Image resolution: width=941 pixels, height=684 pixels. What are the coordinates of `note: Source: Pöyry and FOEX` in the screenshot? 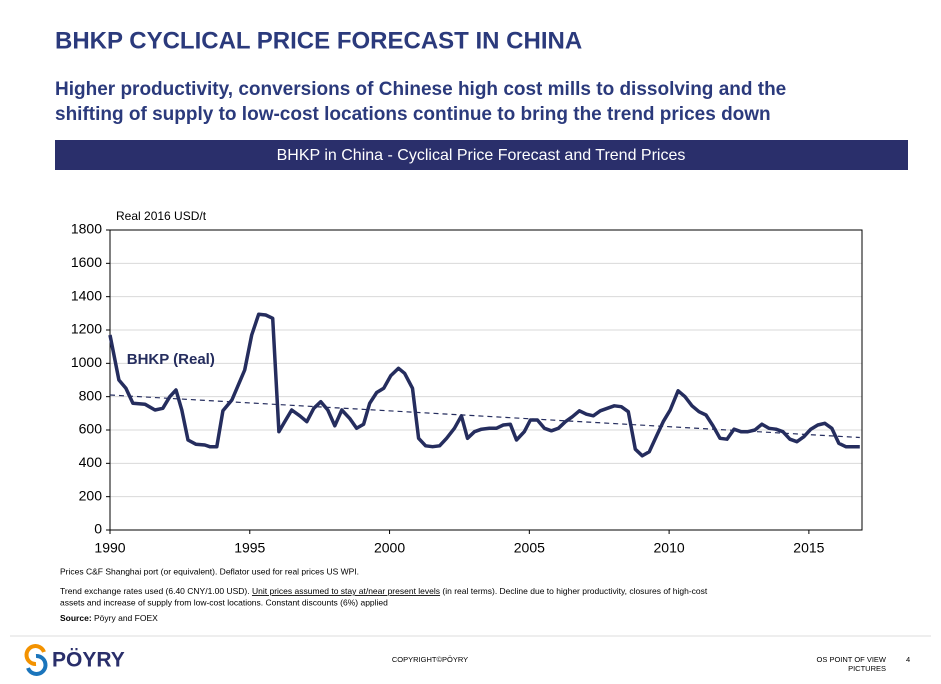 It's located at (109, 618).